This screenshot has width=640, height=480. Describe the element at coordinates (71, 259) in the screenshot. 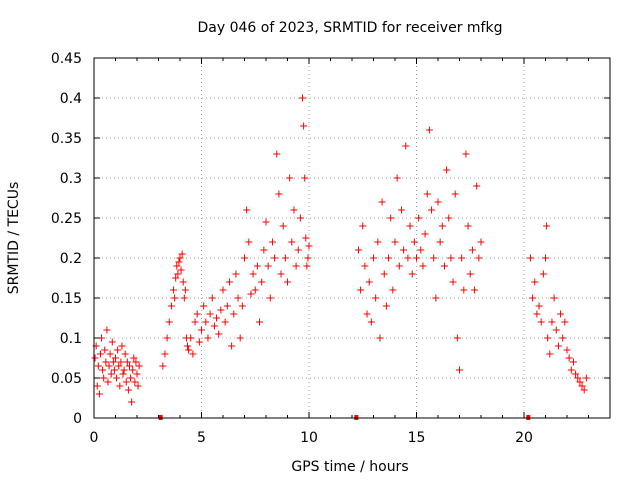

I see `y-tick-label: 0.2` at that location.